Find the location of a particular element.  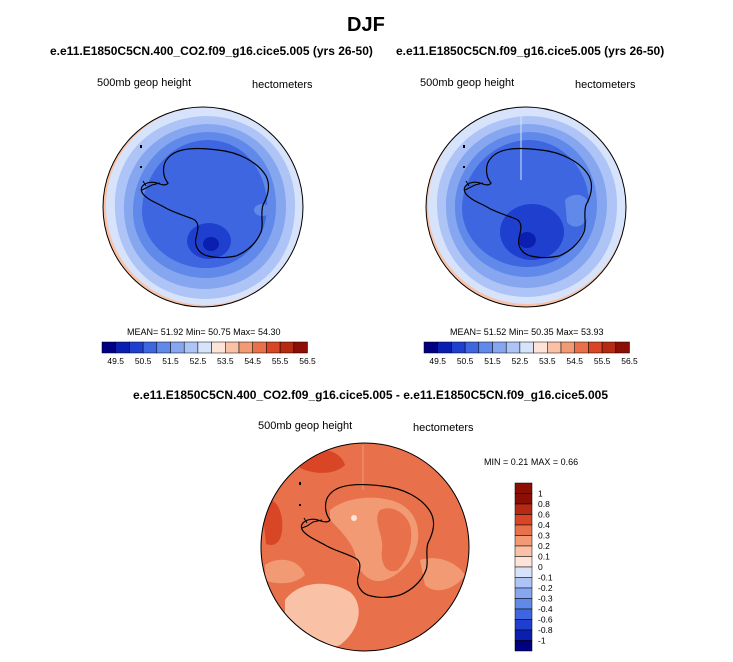

panel-ctrl-field-label: 500mb geop height is located at coordinates (467, 83).